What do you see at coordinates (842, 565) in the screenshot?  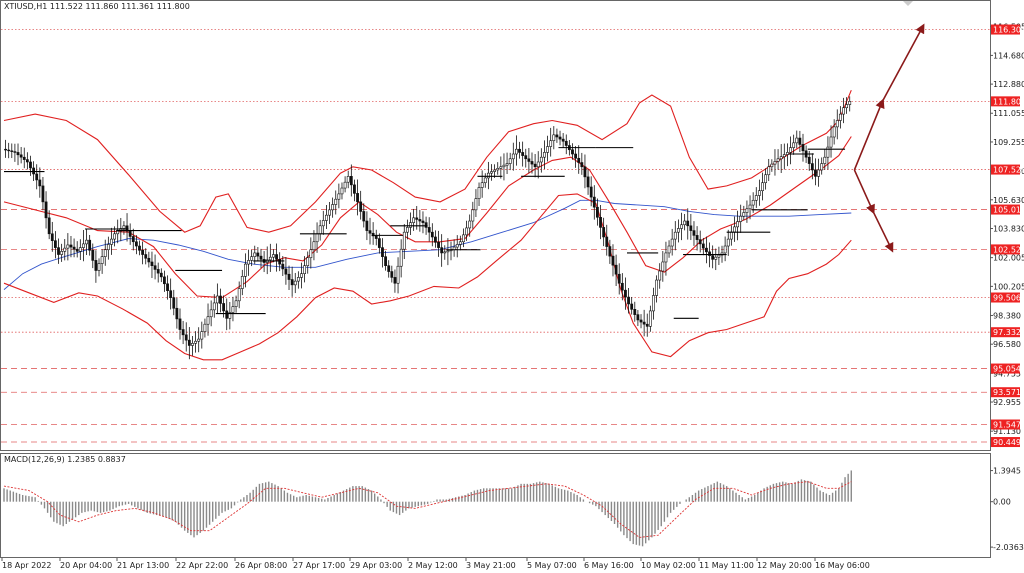 I see `time-tick-label: 16 May 06:00` at bounding box center [842, 565].